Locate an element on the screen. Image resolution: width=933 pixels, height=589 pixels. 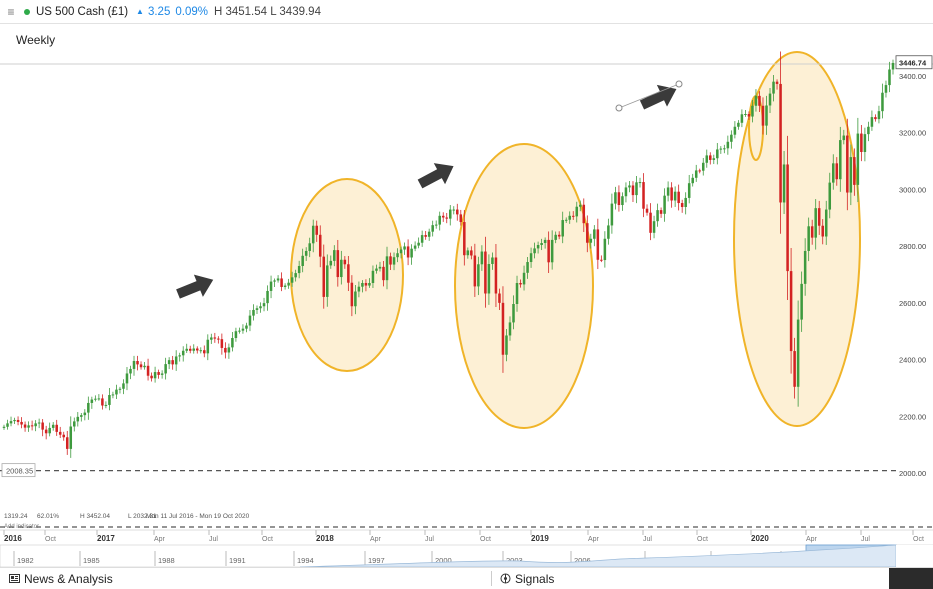
time-tick-label: 2020 is located at coordinates (760, 538).